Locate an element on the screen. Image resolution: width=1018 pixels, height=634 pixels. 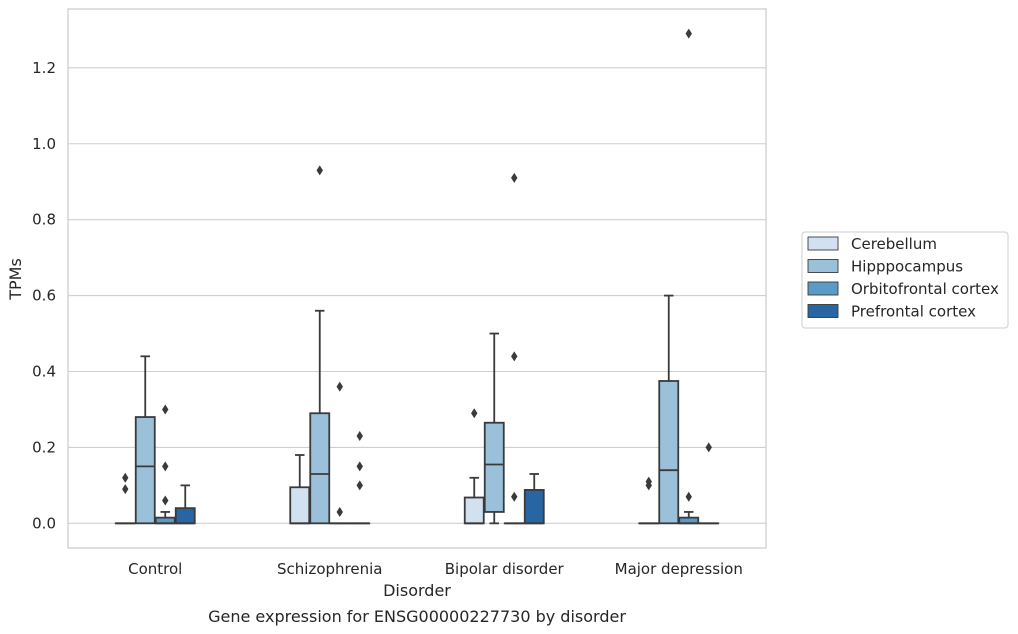
y-tick-label: 1.0 is located at coordinates (44, 144).